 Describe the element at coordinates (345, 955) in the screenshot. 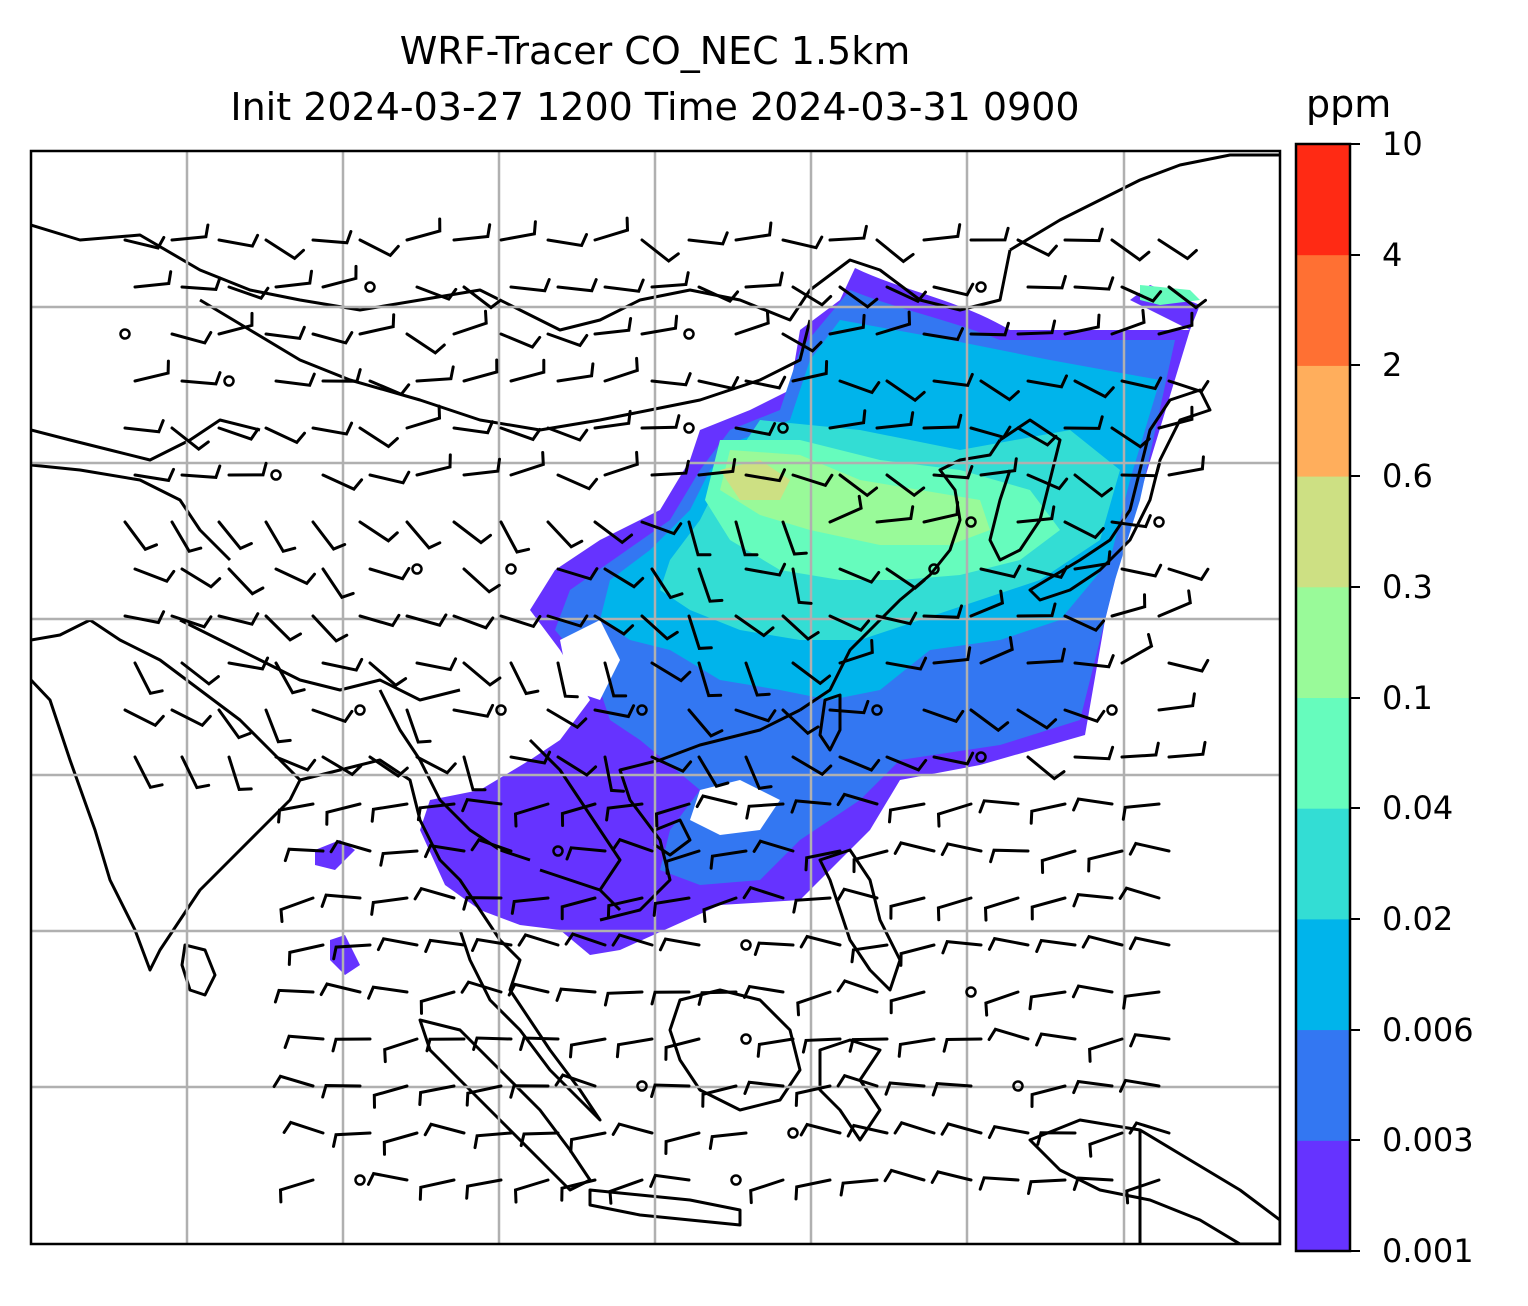

I see `shade-patch-sw` at that location.